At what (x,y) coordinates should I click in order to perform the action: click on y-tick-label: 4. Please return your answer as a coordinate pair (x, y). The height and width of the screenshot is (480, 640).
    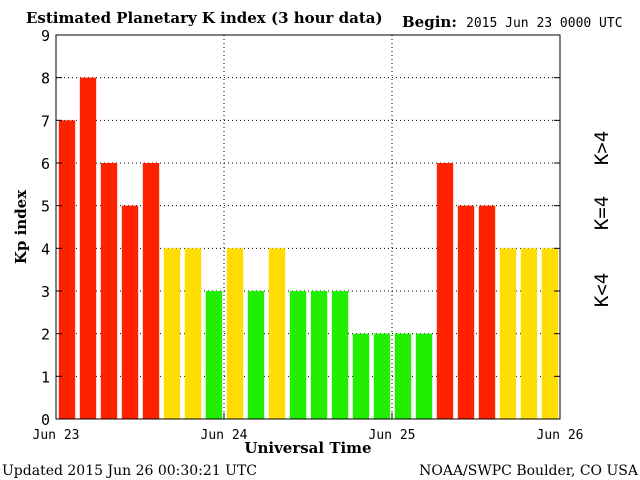
    Looking at the image, I should click on (45, 249).